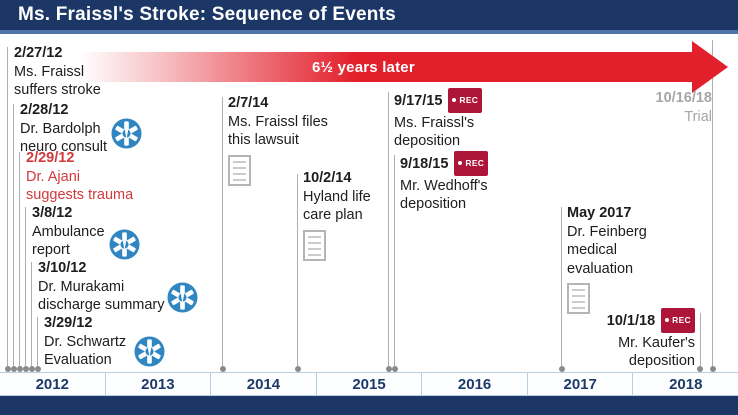  Describe the element at coordinates (444, 185) in the screenshot. I see `event-text: Mr. Wedhoff's` at that location.